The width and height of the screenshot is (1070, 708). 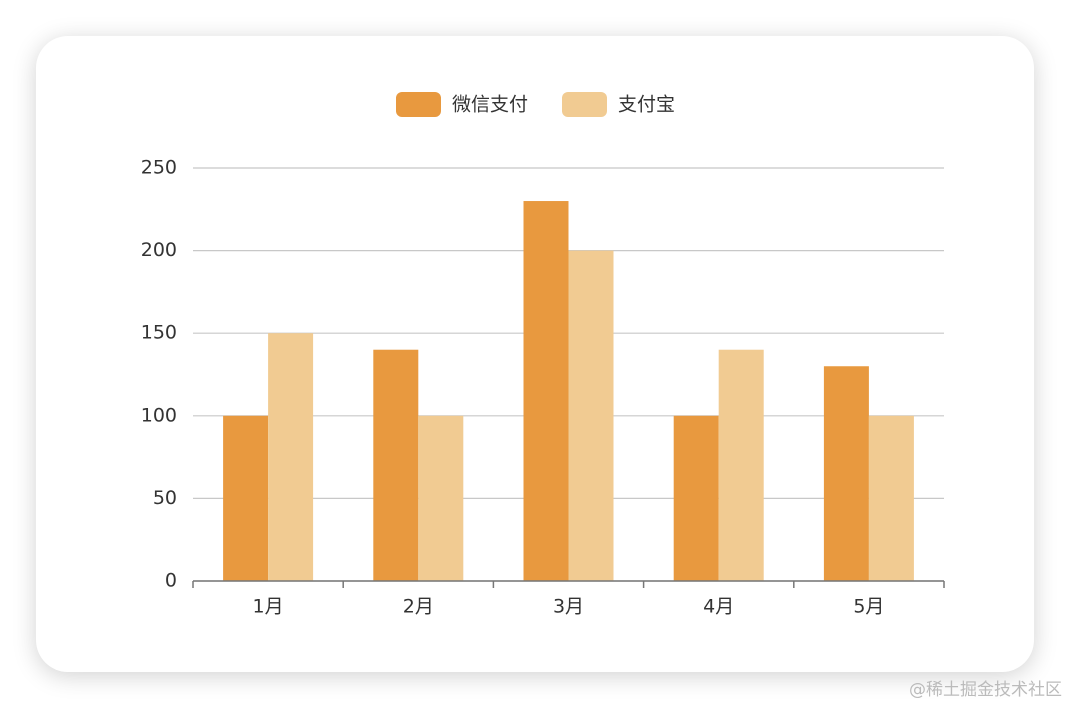 What do you see at coordinates (165, 498) in the screenshot?
I see `y-tick-label: 50` at bounding box center [165, 498].